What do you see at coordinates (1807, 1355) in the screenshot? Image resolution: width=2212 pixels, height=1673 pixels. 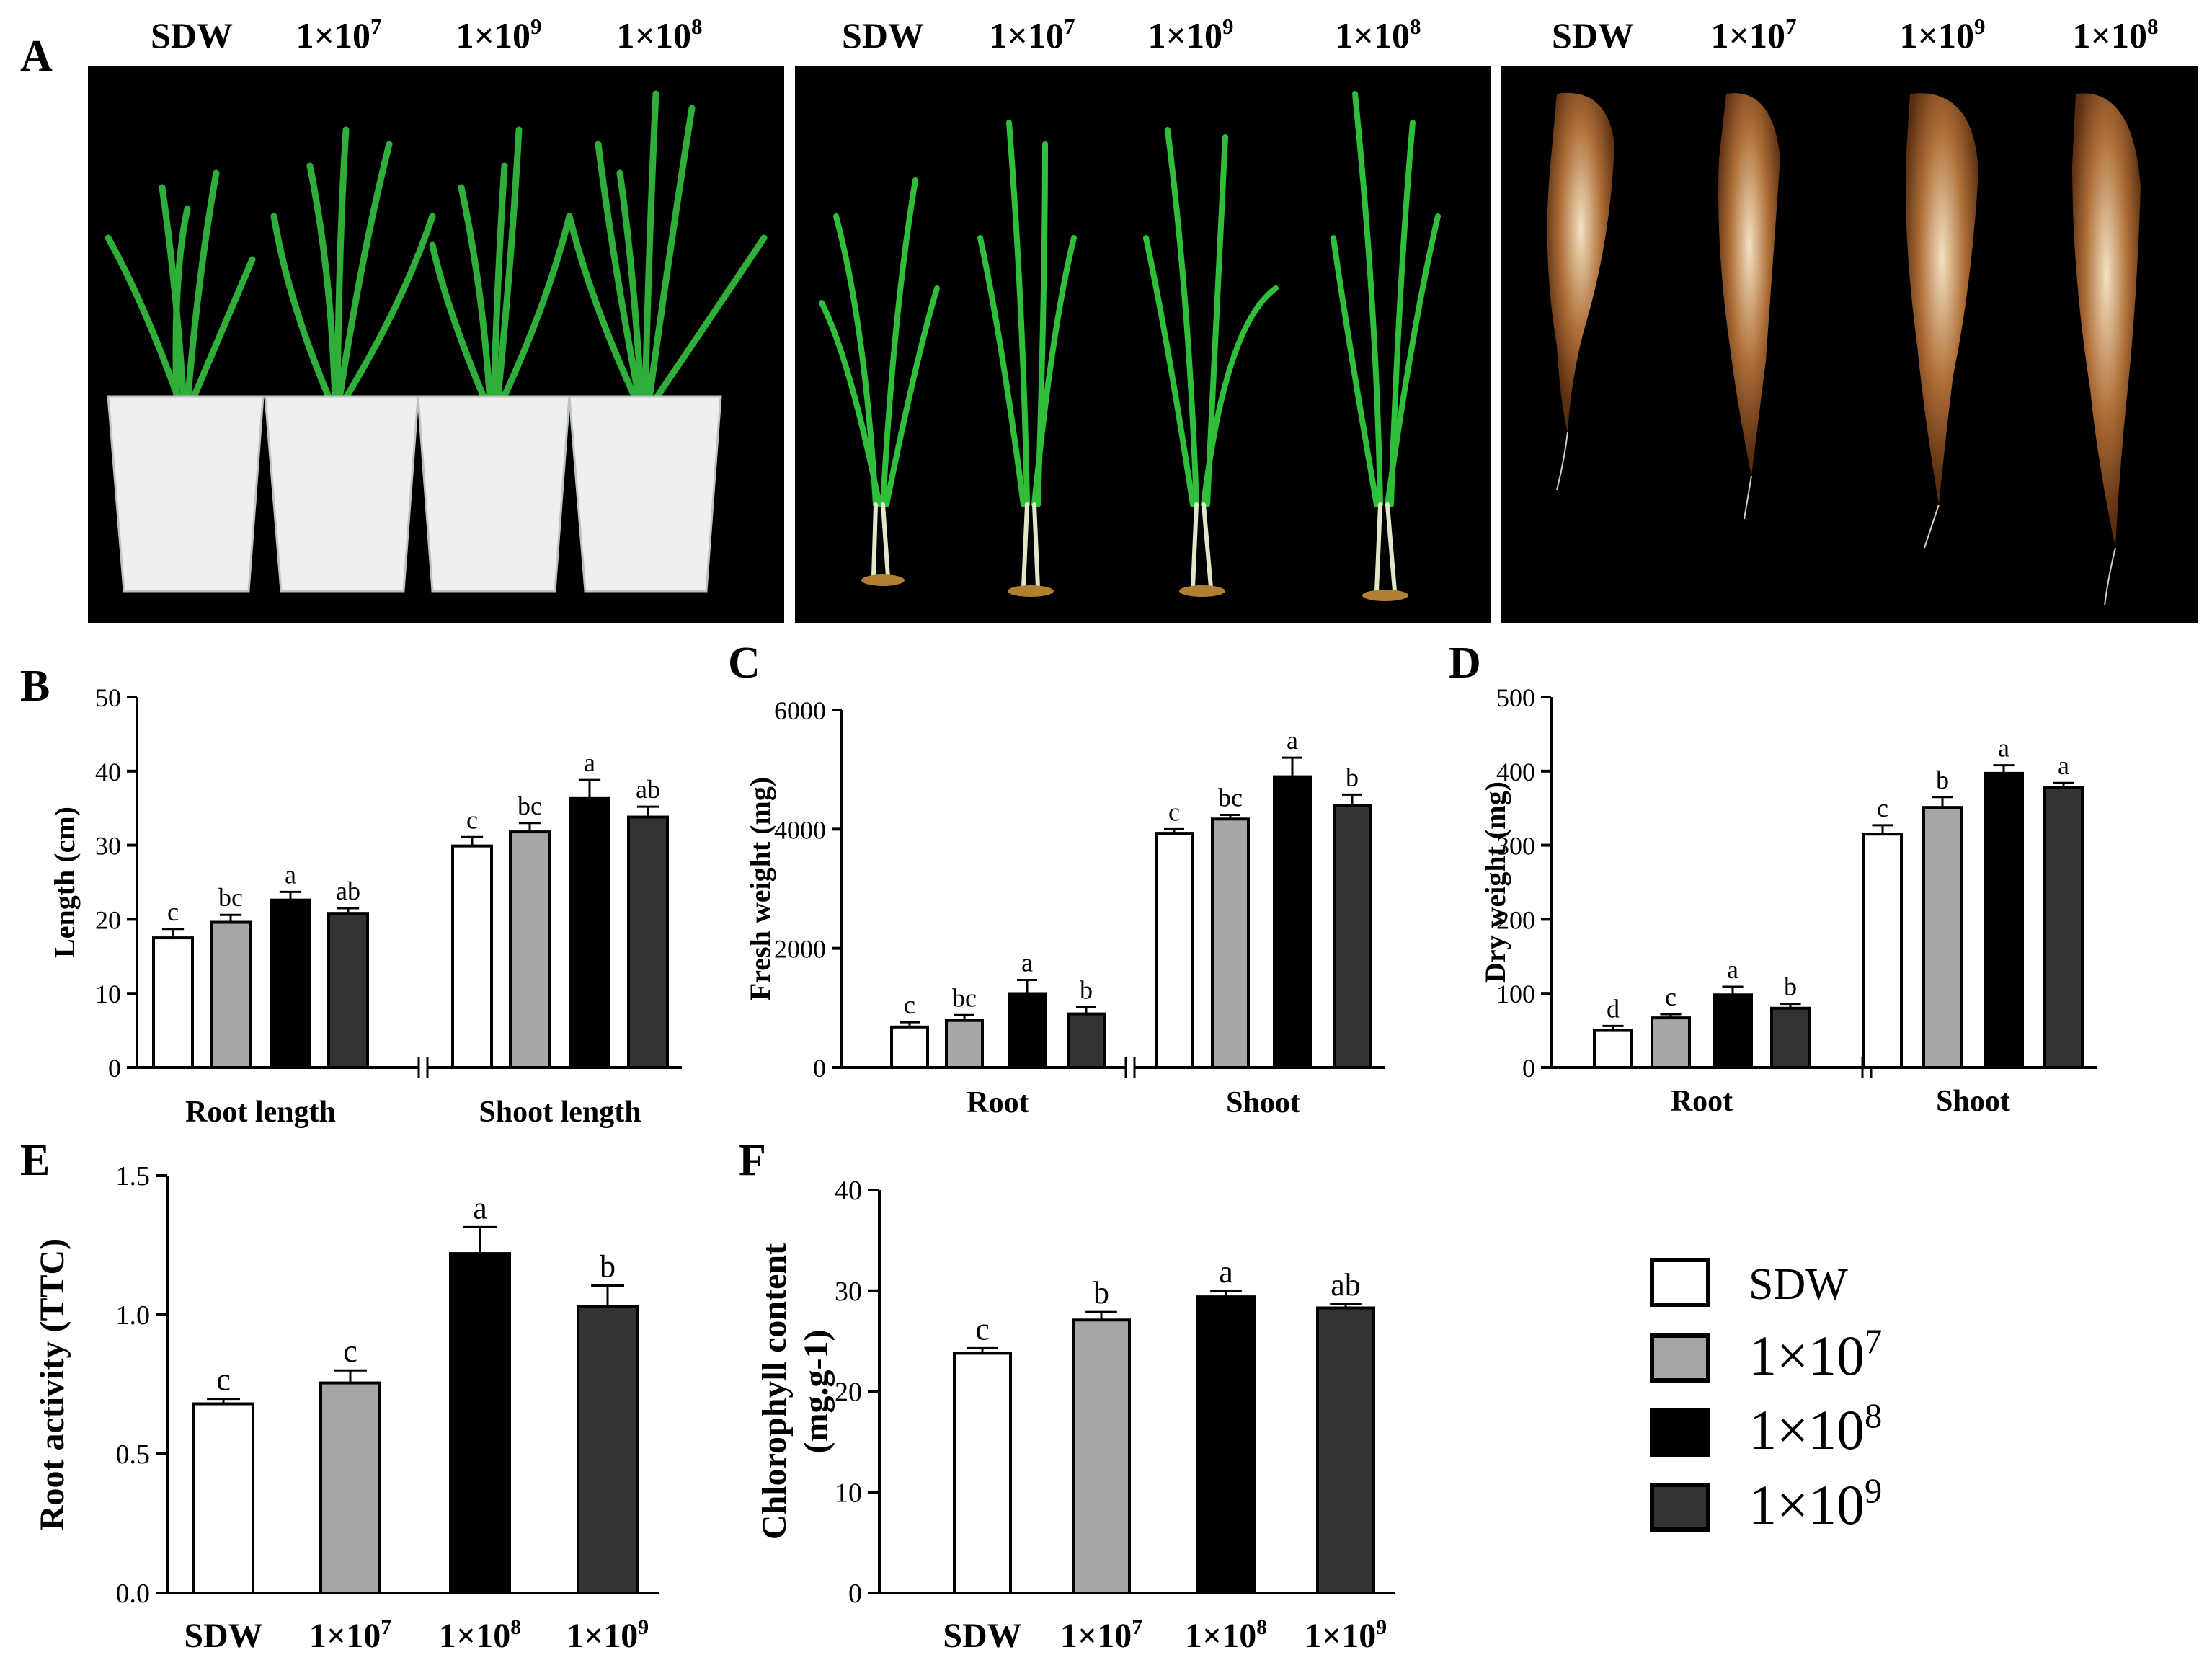 I see `legend-label-text: 1×10` at bounding box center [1807, 1355].